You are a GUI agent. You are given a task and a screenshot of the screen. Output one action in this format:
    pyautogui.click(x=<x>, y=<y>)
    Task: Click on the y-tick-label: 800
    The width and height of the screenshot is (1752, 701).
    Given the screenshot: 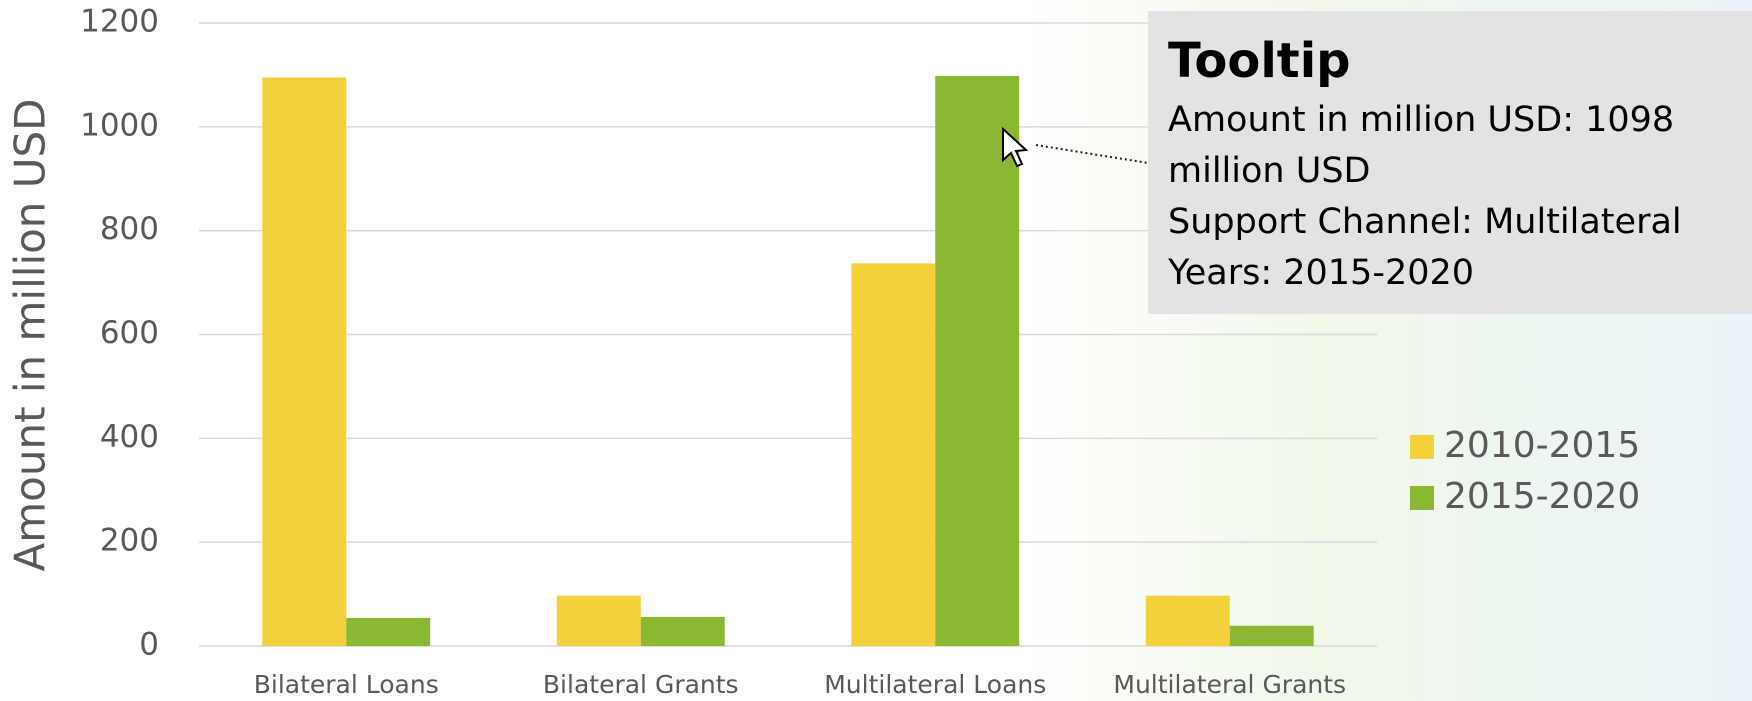 What is the action you would take?
    pyautogui.click(x=129, y=229)
    